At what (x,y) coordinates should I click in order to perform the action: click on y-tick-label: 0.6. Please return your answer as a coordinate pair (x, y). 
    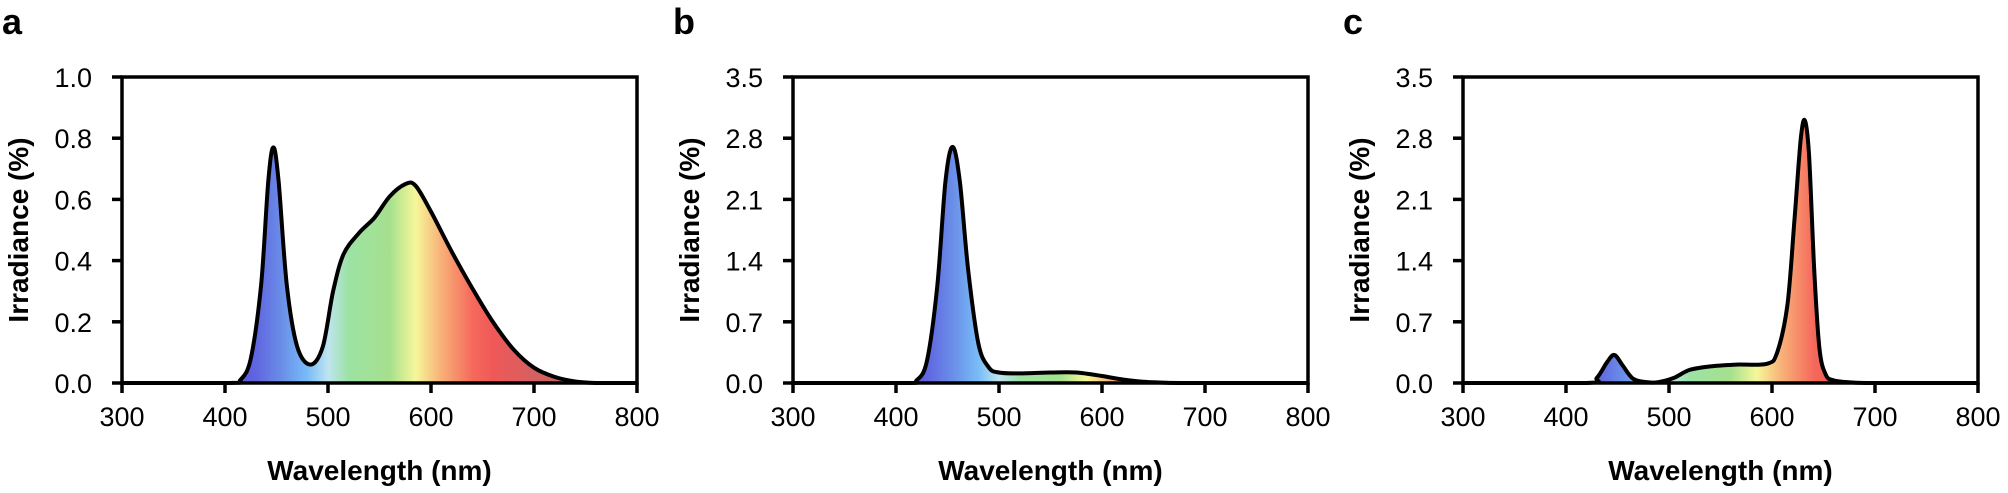
    Looking at the image, I should click on (73, 200).